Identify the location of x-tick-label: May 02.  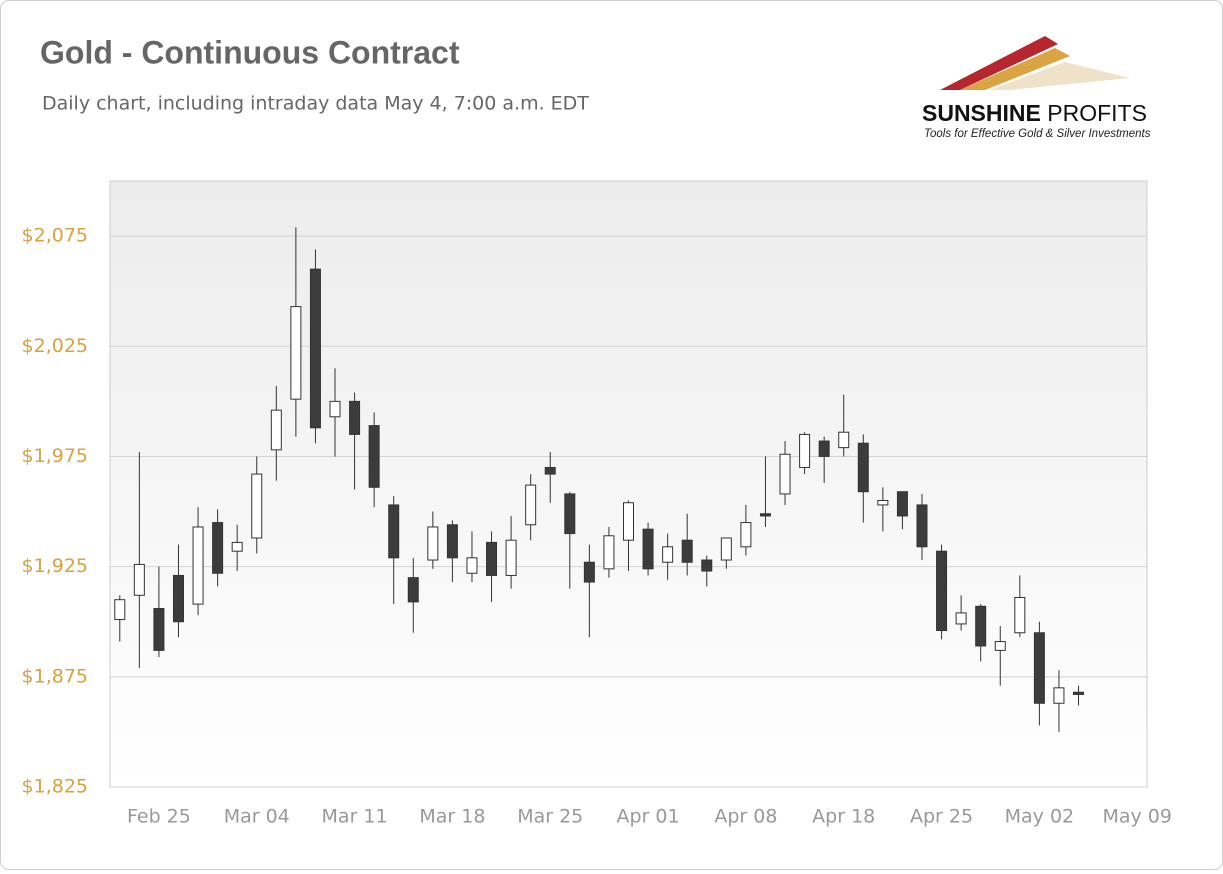
(1040, 817).